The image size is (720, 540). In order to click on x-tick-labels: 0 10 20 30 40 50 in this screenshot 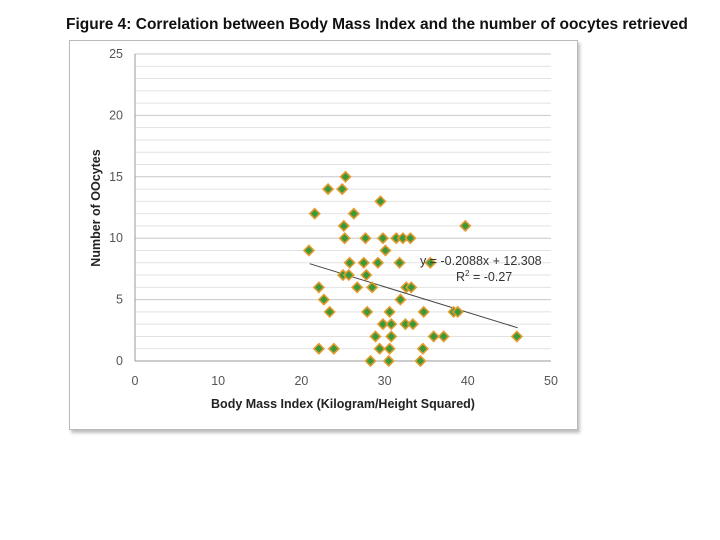, I will do `click(345, 381)`.